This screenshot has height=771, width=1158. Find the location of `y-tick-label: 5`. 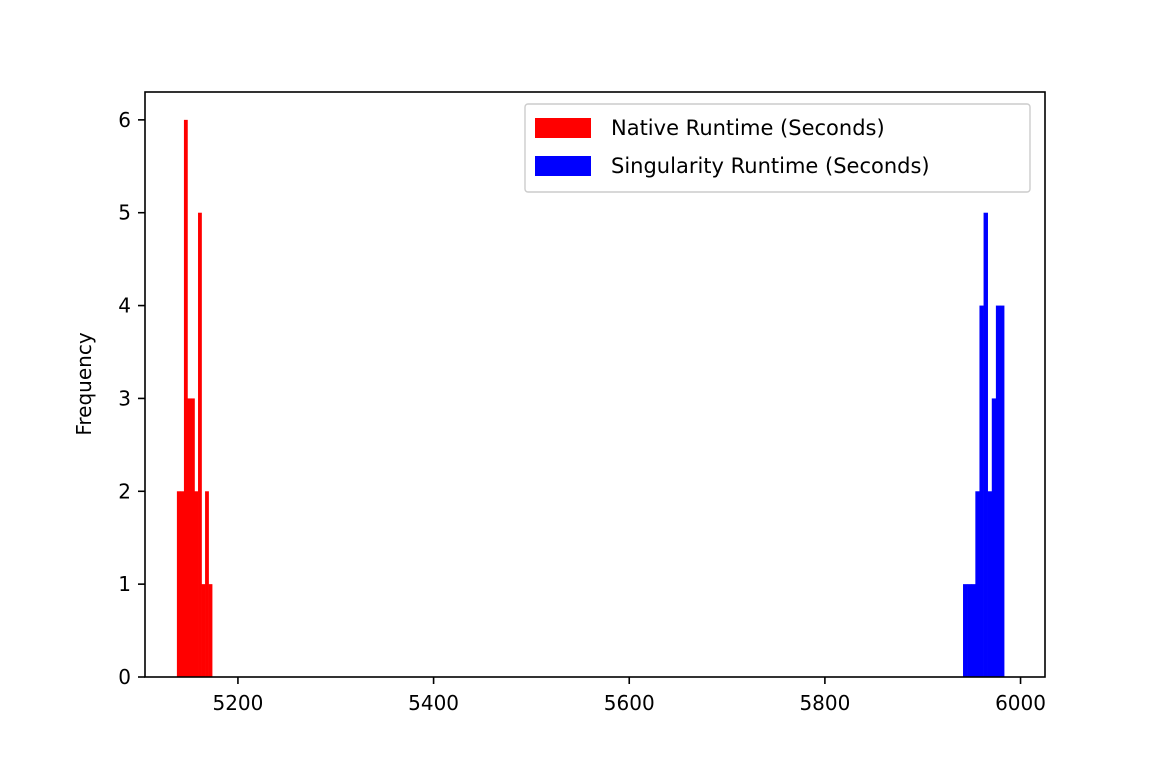

y-tick-label: 5 is located at coordinates (124, 213).